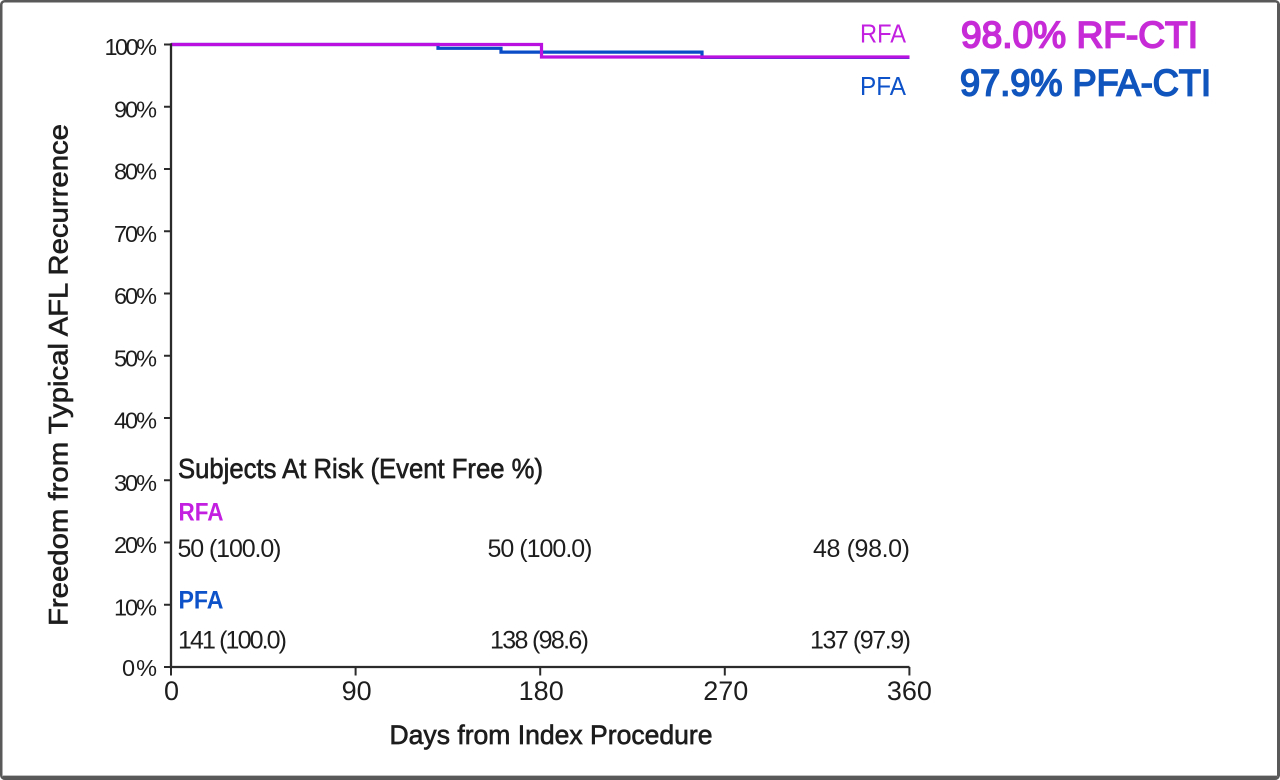 This screenshot has width=1280, height=780. Describe the element at coordinates (135, 358) in the screenshot. I see `svg-text: 50%` at that location.